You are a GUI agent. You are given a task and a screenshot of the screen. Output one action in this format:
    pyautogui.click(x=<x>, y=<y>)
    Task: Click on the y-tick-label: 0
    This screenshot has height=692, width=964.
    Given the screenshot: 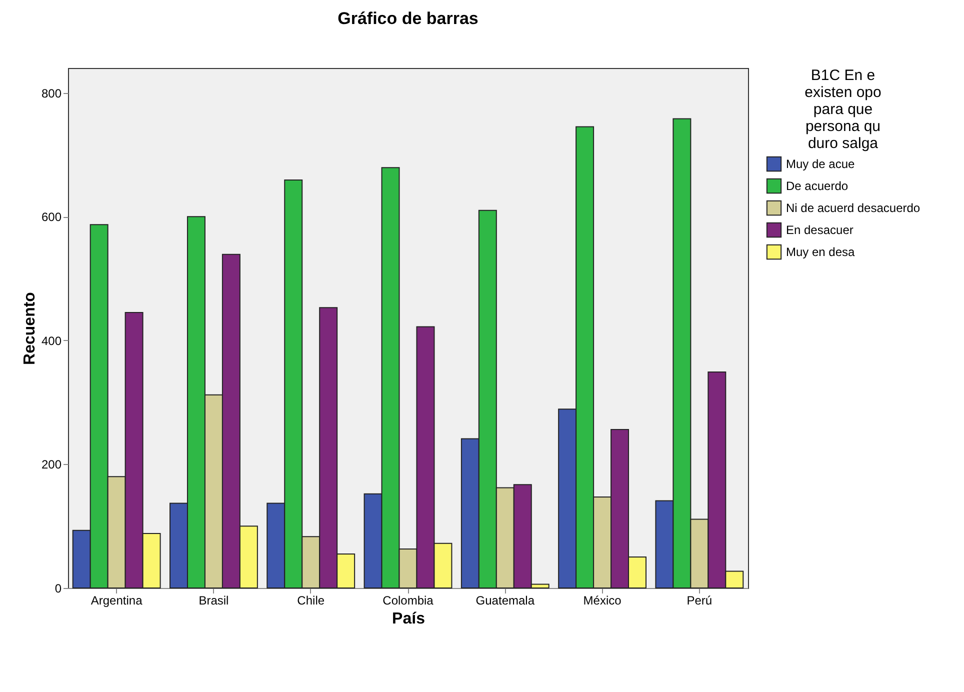 What is the action you would take?
    pyautogui.click(x=58, y=589)
    